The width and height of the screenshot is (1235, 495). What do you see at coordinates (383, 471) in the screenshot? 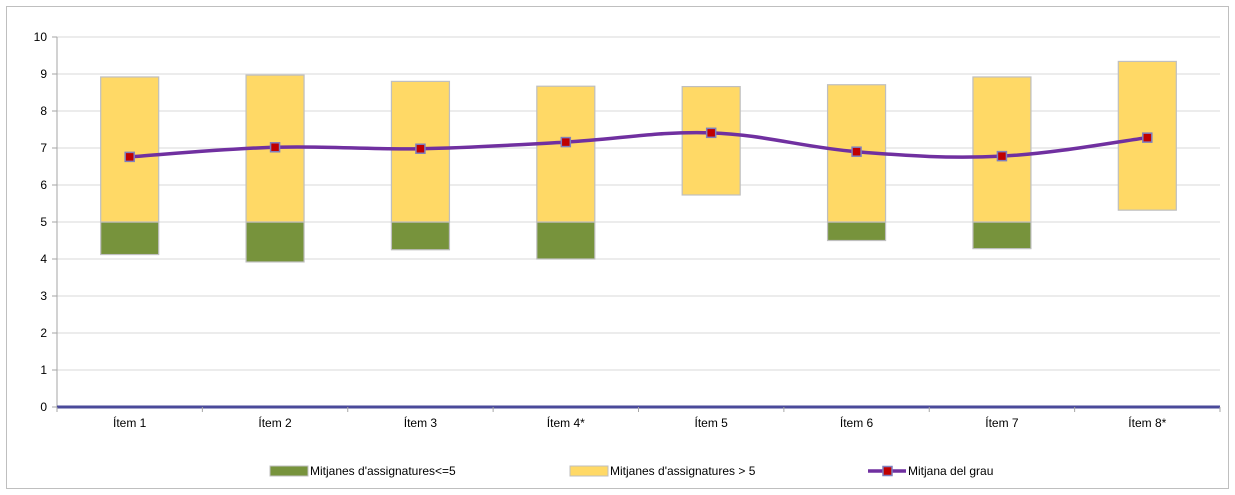
I see `legend-label: Mitjanes d'assignatures<=5` at bounding box center [383, 471].